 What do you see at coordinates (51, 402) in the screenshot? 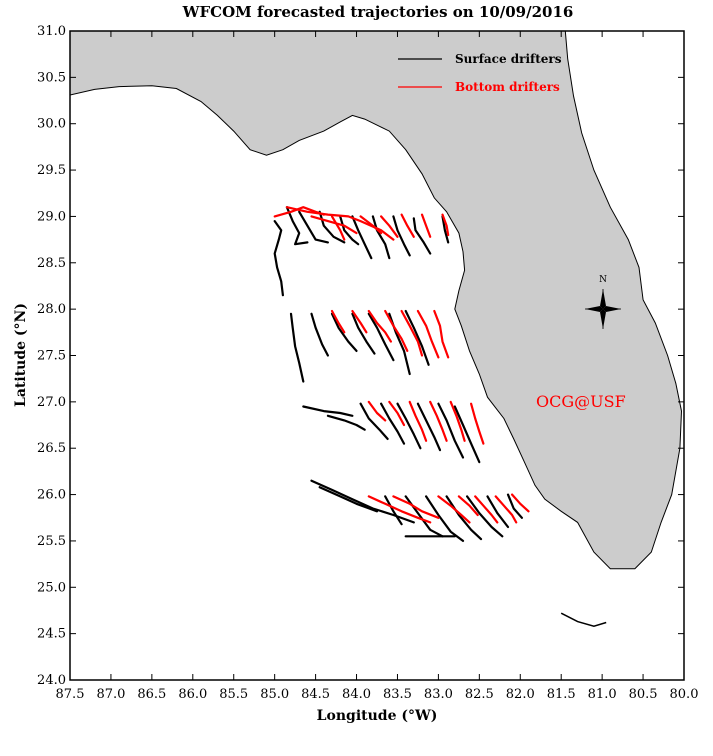
I see `y-tick-label: 27.0` at bounding box center [51, 402].